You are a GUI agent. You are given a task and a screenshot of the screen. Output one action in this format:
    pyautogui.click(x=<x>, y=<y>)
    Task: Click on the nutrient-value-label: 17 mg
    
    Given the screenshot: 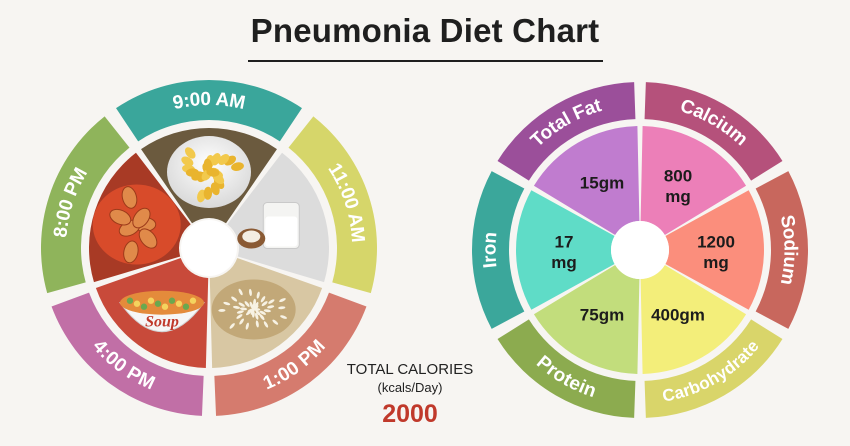 What is the action you would take?
    pyautogui.click(x=564, y=251)
    